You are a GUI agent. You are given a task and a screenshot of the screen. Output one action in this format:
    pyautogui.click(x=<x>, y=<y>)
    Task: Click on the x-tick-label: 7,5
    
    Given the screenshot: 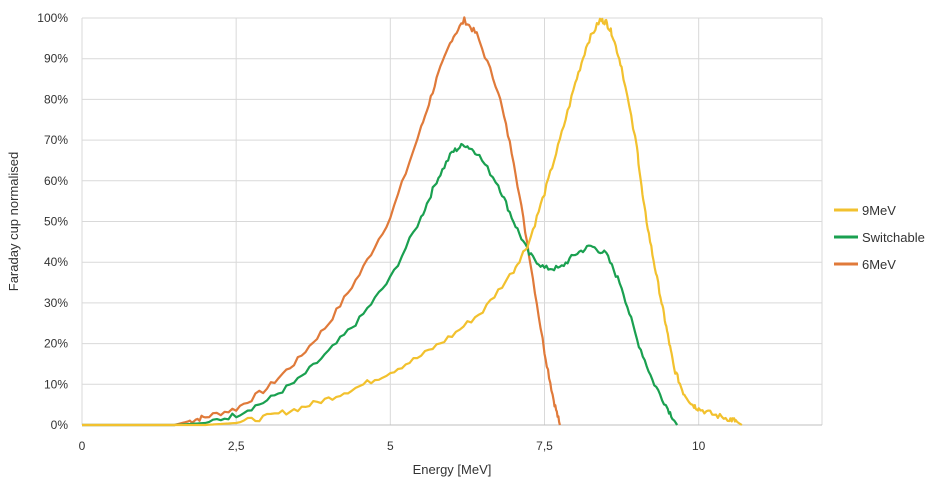 What is the action you would take?
    pyautogui.click(x=544, y=446)
    